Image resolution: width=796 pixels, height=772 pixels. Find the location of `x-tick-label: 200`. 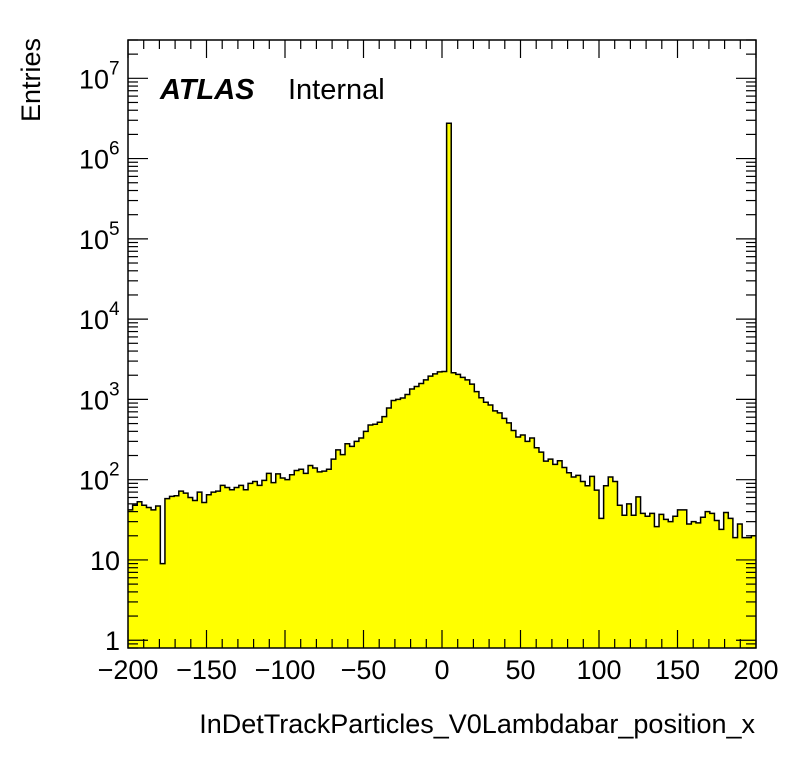

x-tick-label: 200 is located at coordinates (755, 670).